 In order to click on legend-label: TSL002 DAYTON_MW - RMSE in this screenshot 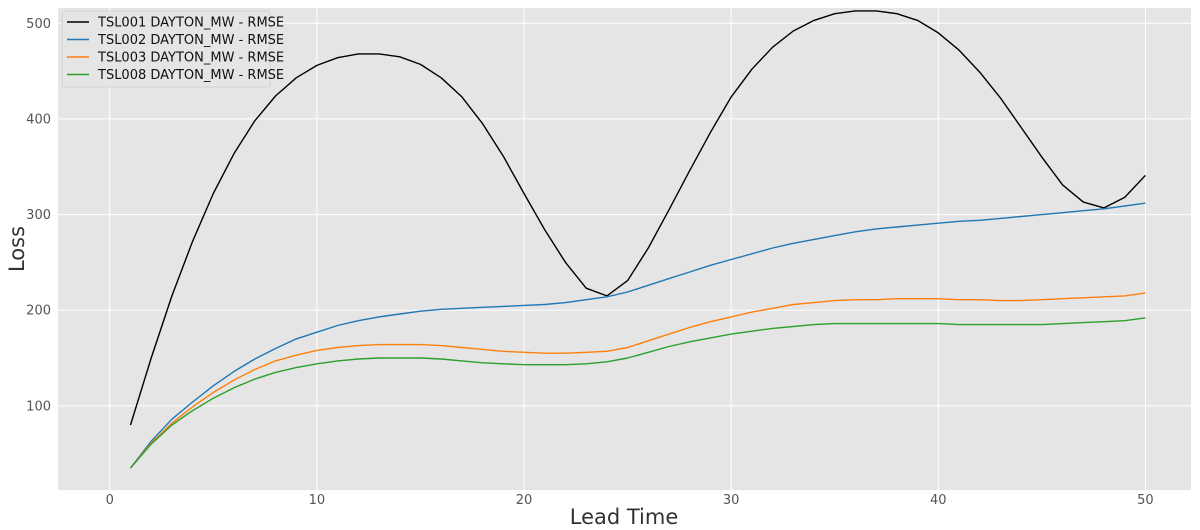, I will do `click(190, 40)`.